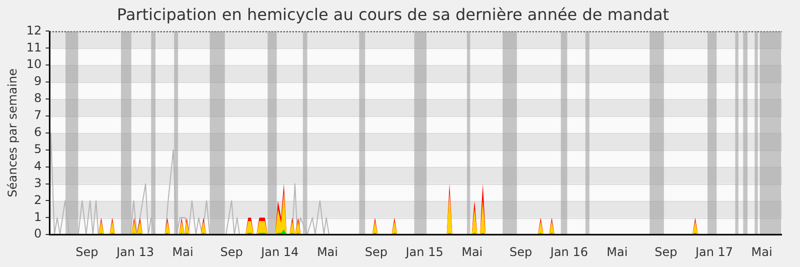  What do you see at coordinates (279, 251) in the screenshot?
I see `x-tick-label: Jan 14` at bounding box center [279, 251].